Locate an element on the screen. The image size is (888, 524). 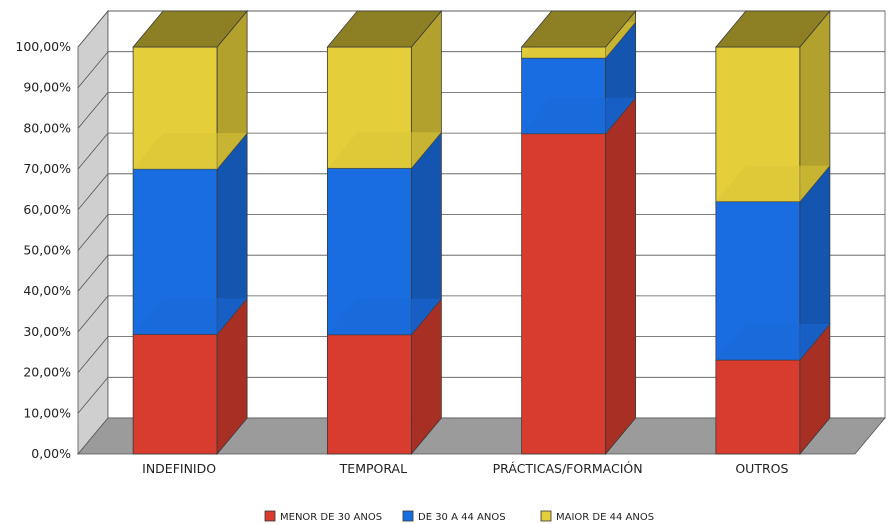
y-tick-label: 40,00% is located at coordinates (47, 290).